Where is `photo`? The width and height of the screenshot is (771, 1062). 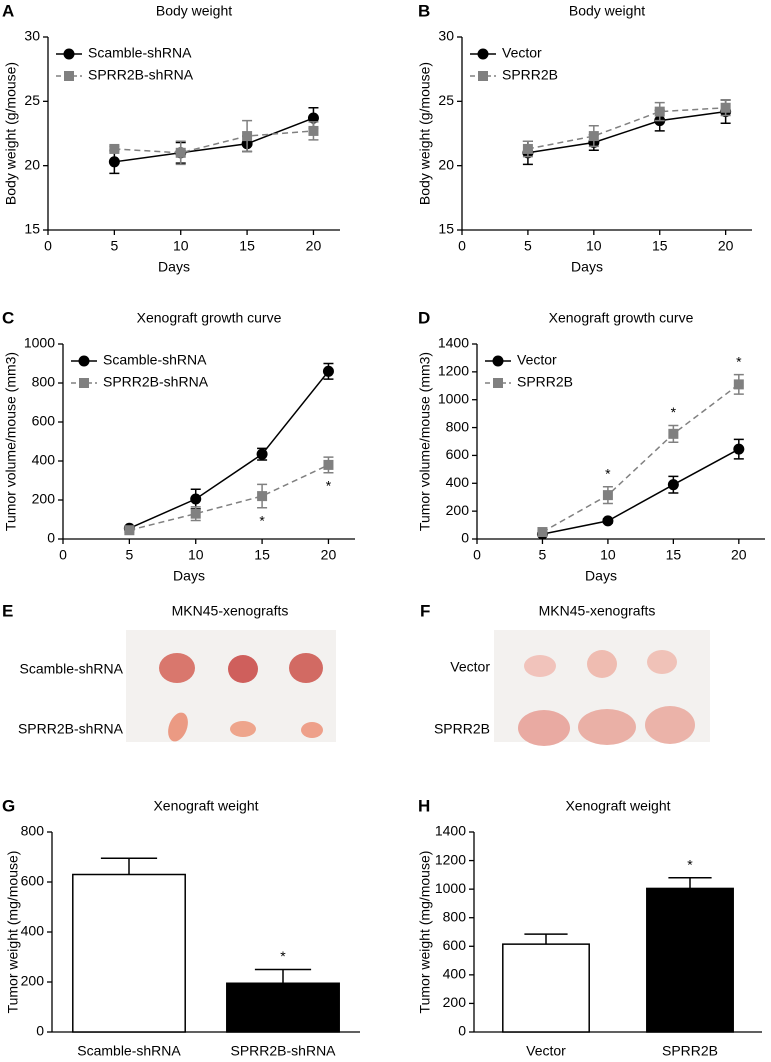
photo is located at coordinates (231, 686).